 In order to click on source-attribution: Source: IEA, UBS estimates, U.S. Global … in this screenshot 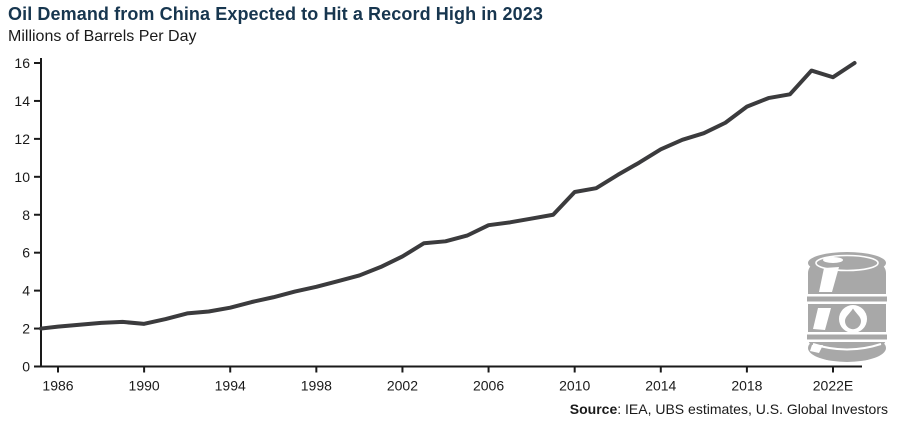, I will do `click(729, 409)`.